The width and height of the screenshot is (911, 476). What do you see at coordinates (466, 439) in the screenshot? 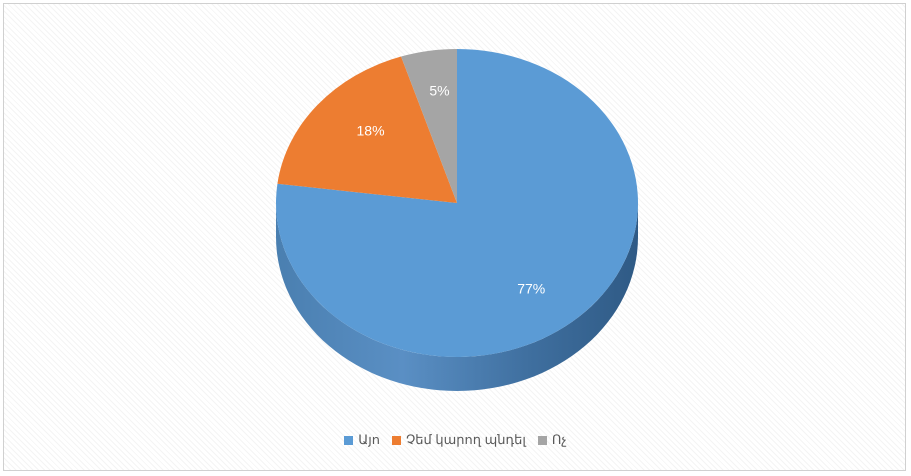
I see `legend-label-cant-say: Չեմ կարող պնդել` at bounding box center [466, 439].